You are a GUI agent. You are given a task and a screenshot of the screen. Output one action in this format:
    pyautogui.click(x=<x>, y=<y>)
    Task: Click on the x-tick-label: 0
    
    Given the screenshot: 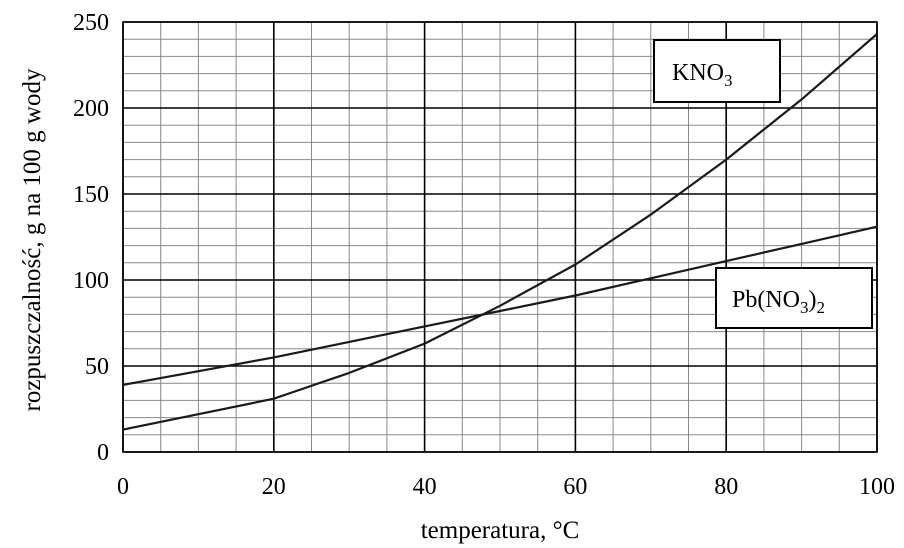 What is the action you would take?
    pyautogui.click(x=123, y=487)
    